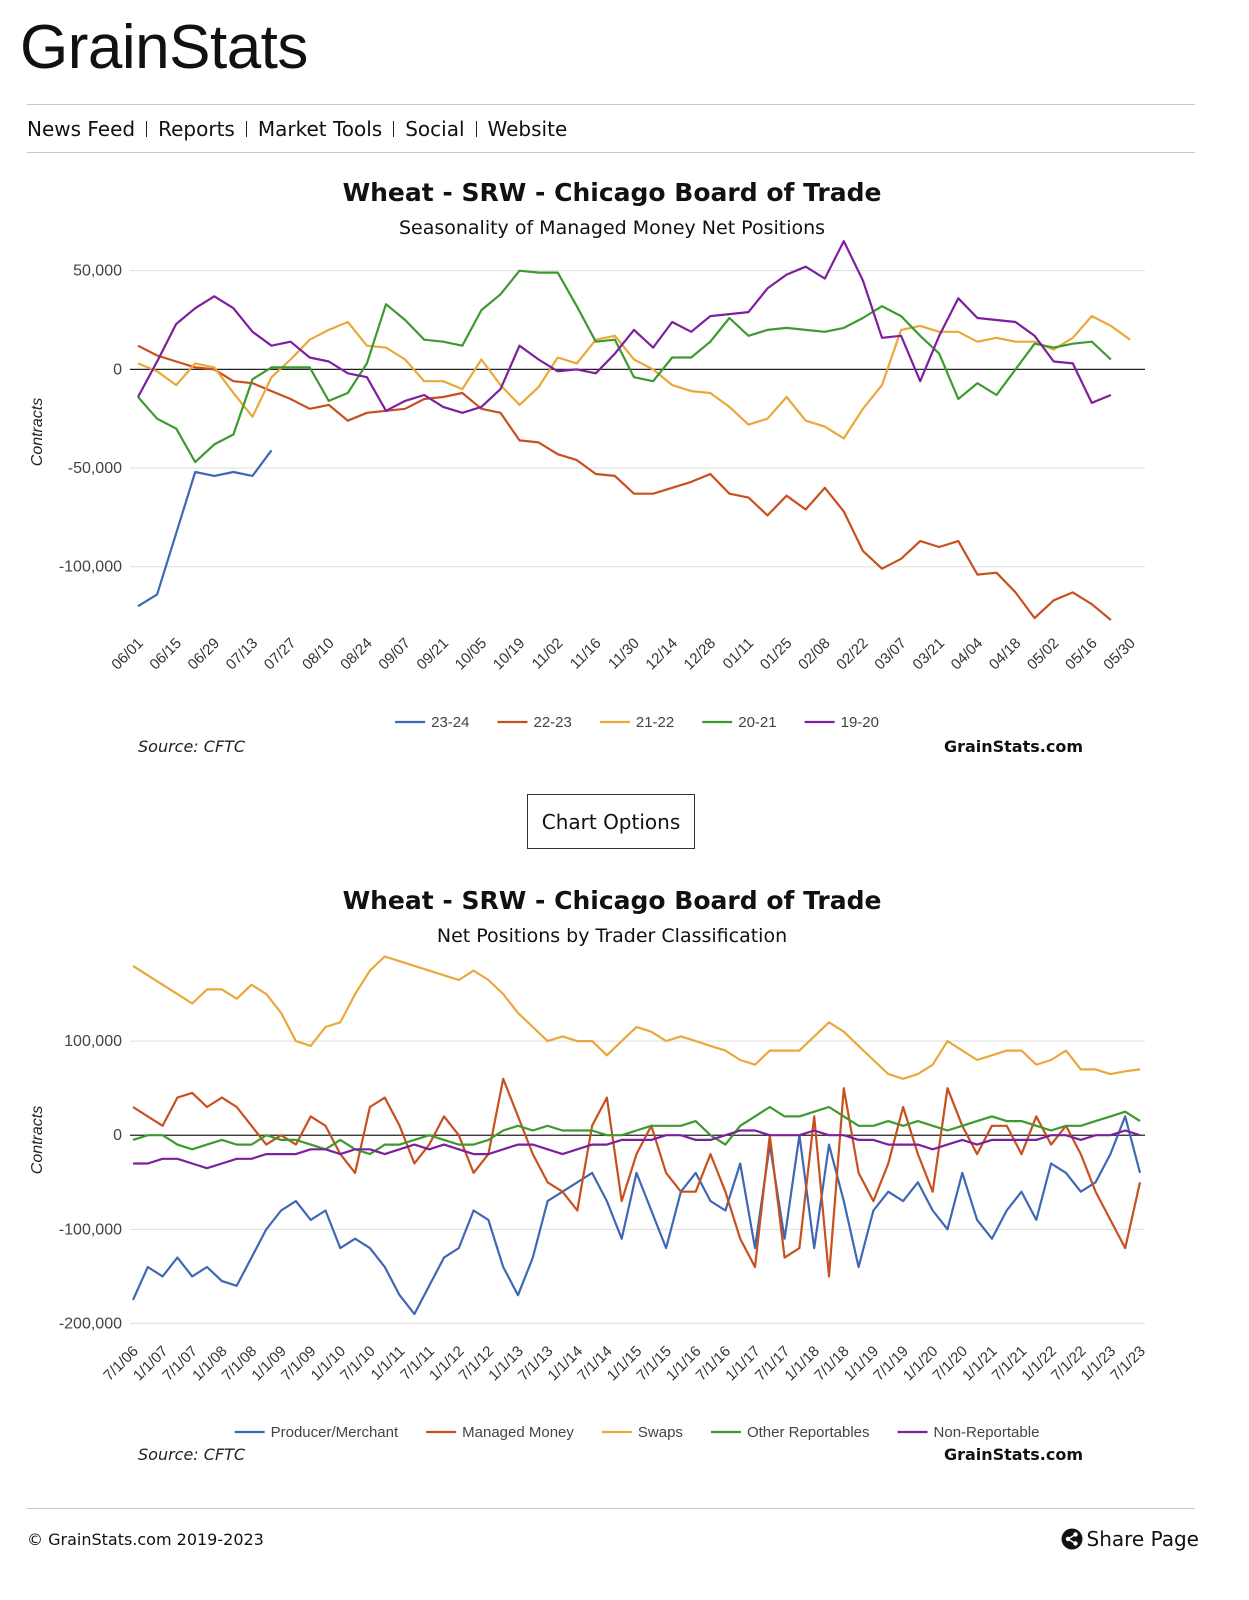  I want to click on legend-label: 19-20, so click(860, 722).